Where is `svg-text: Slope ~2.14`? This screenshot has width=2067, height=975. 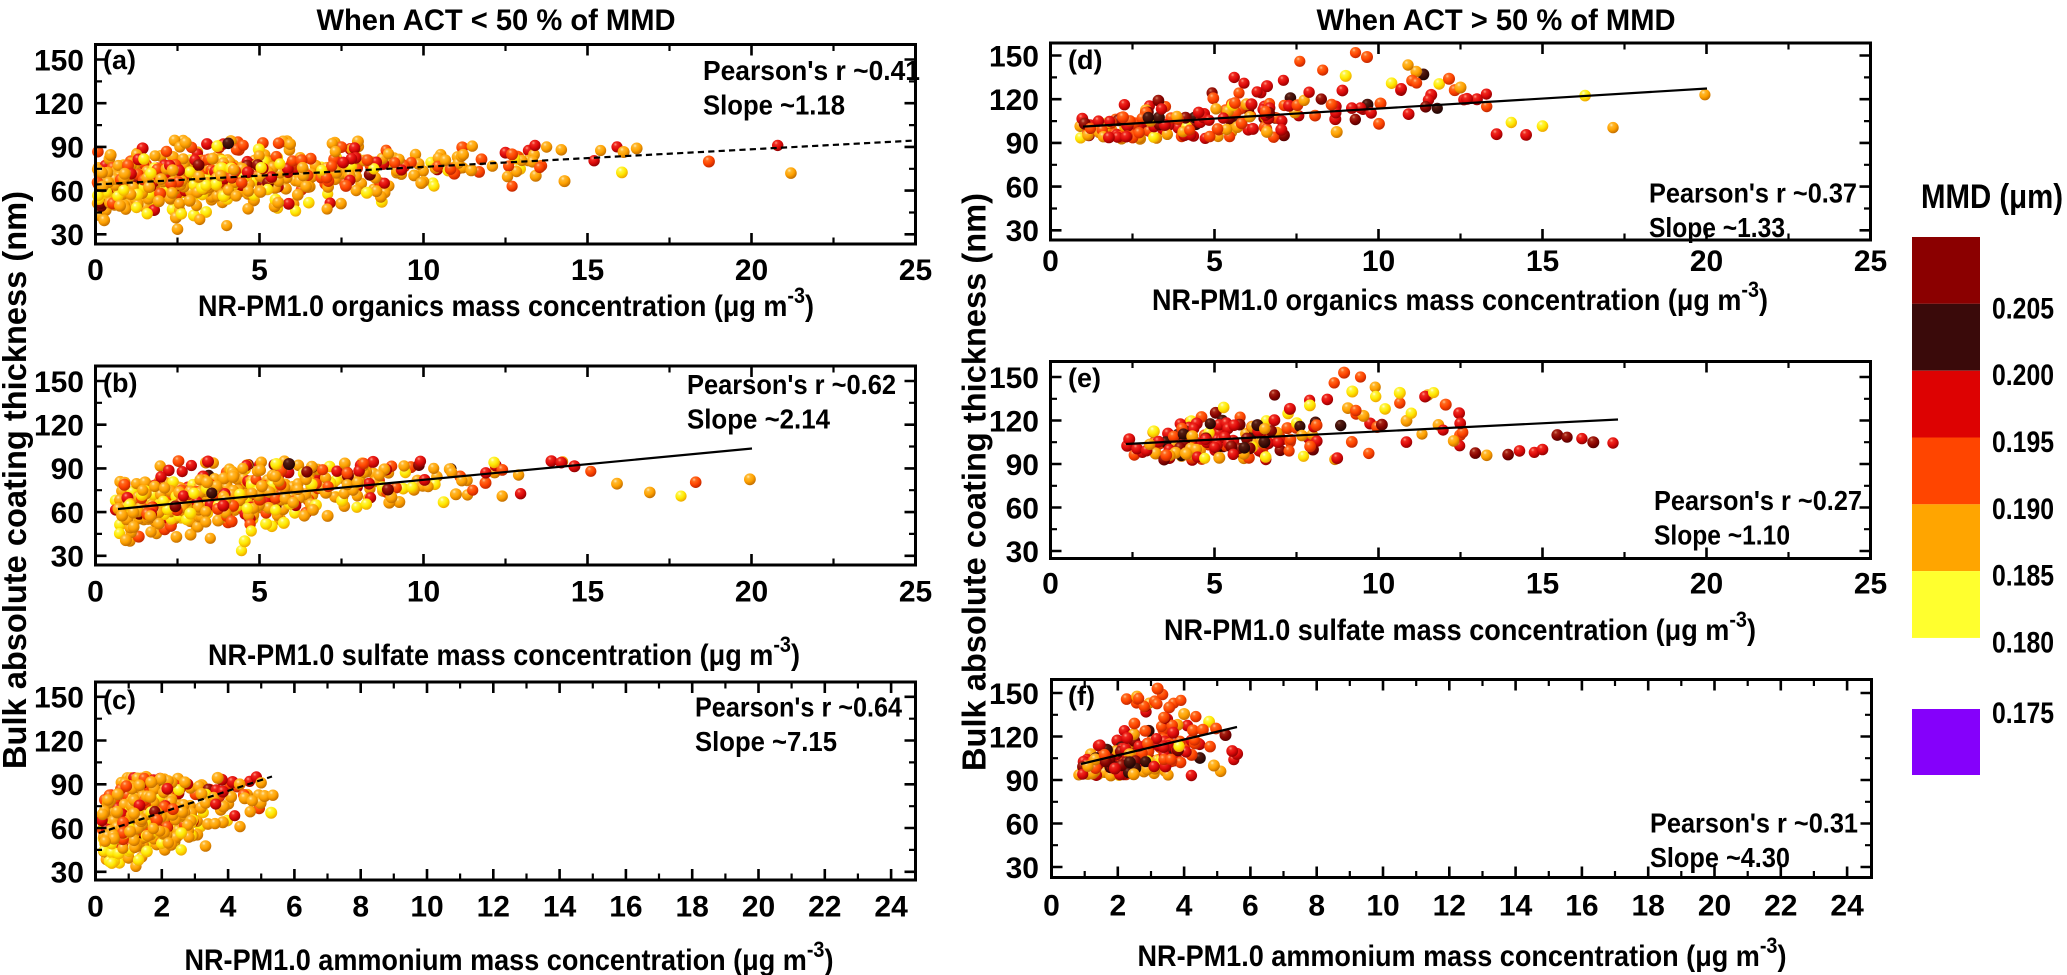 svg-text: Slope ~2.14 is located at coordinates (758, 419).